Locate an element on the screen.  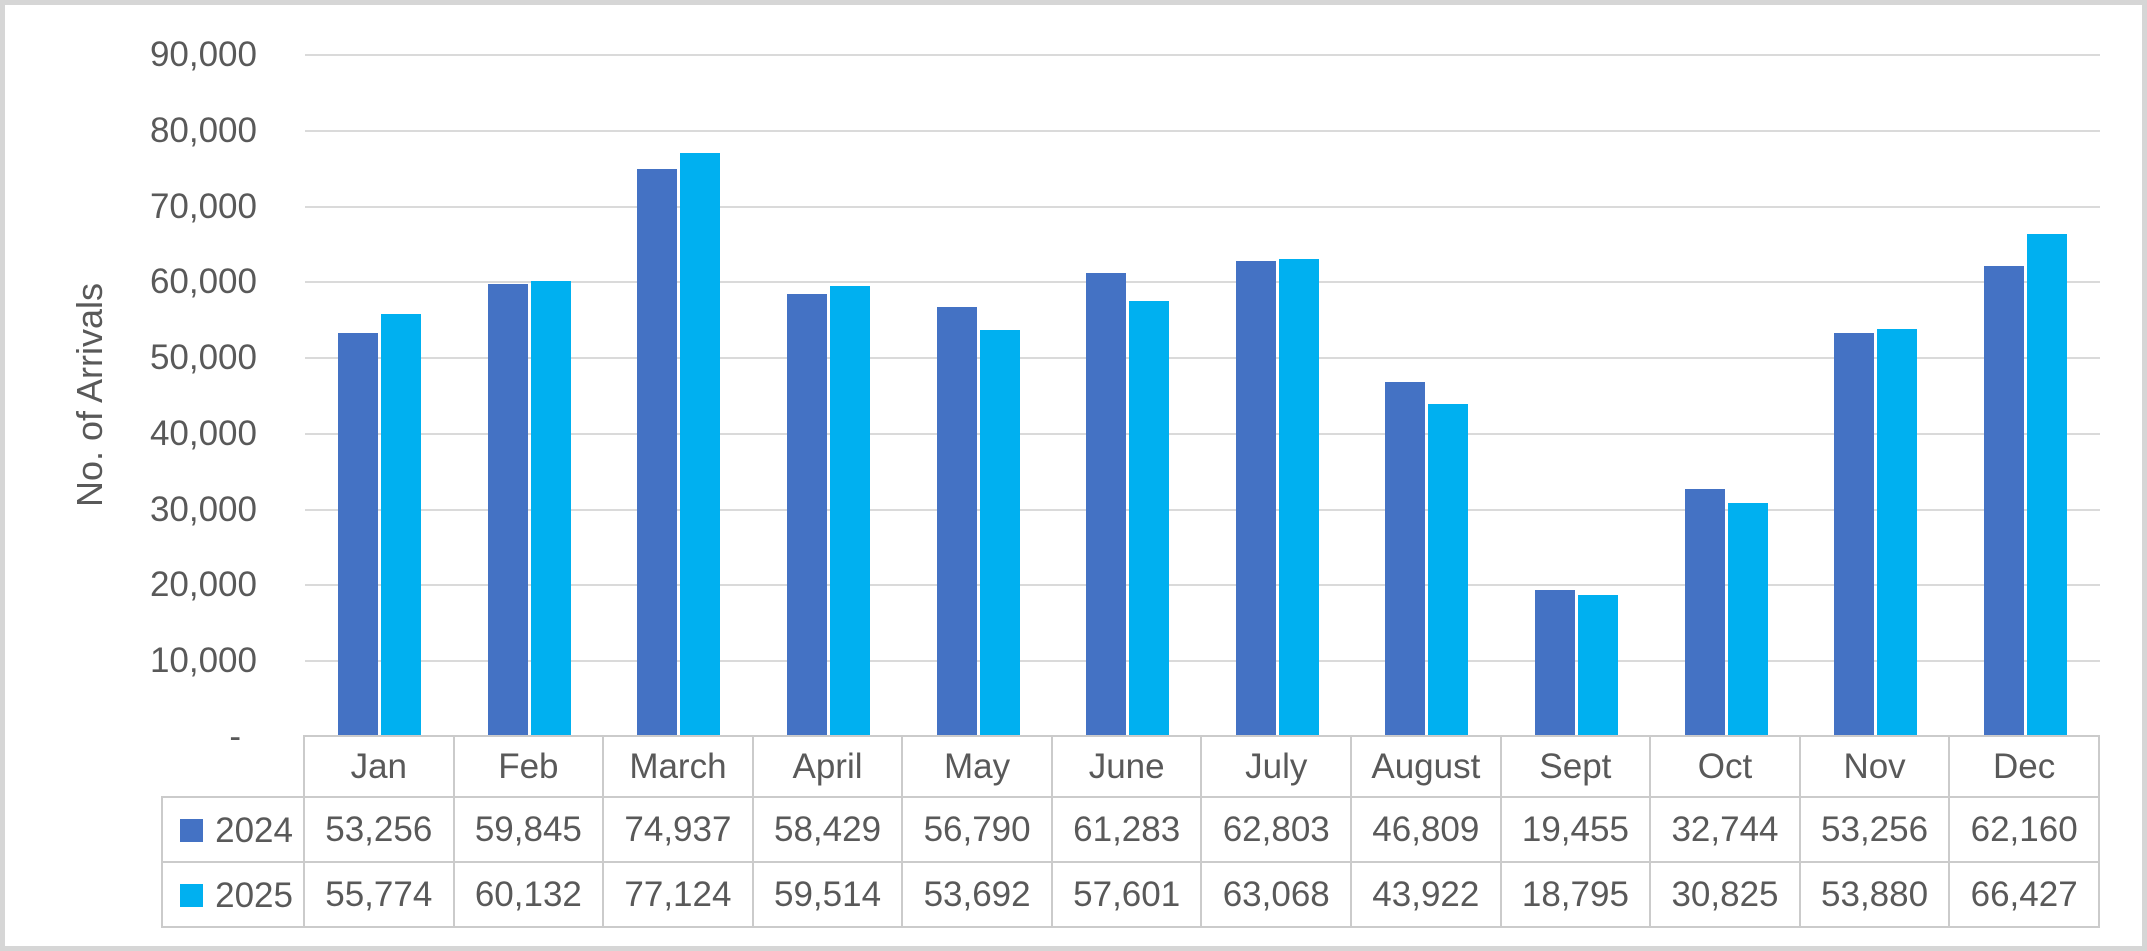
y-axis-tick-label: 50,000 is located at coordinates (203, 358).